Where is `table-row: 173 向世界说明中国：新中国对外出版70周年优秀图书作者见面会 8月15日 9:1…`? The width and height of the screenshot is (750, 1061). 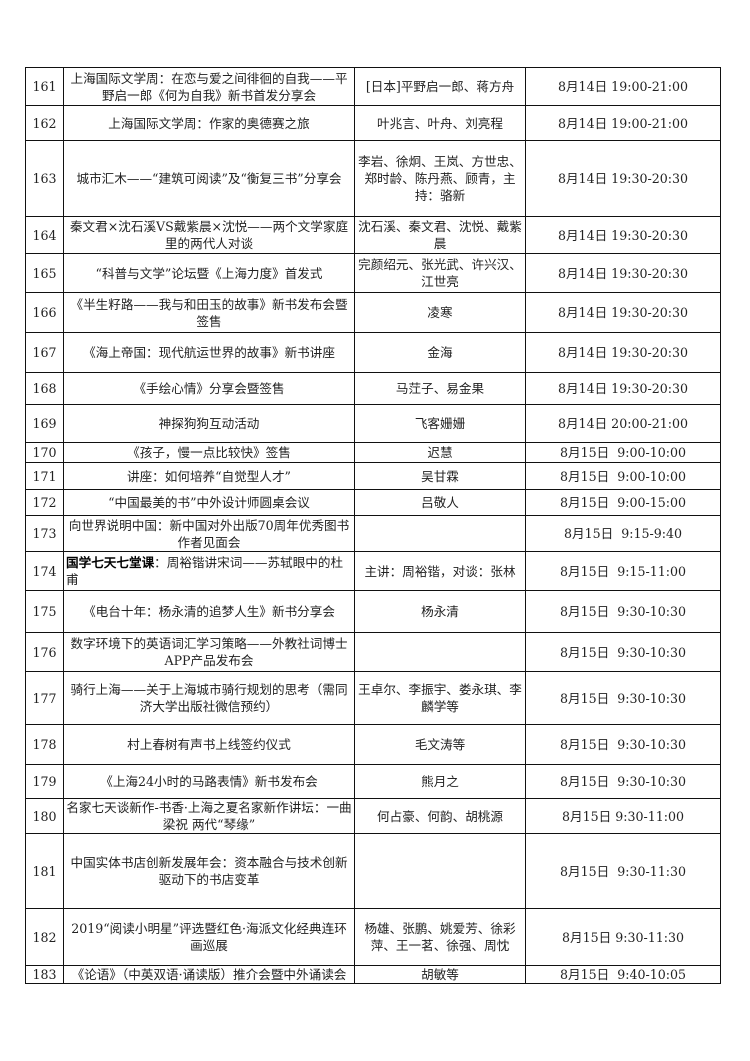
table-row: 173 向世界说明中国：新中国对外出版70周年优秀图书作者见面会 8月15日 9:1… is located at coordinates (373, 533).